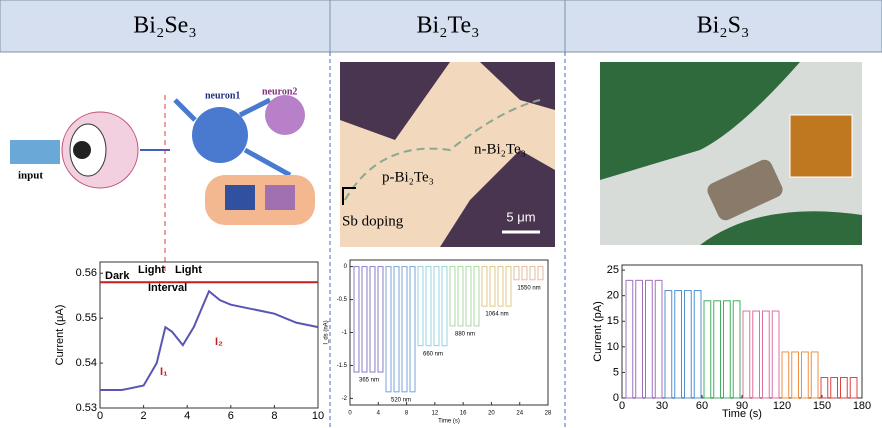 Image resolution: width=882 pixels, height=428 pixels. What do you see at coordinates (447, 154) in the screenshot?
I see `micrograph` at bounding box center [447, 154].